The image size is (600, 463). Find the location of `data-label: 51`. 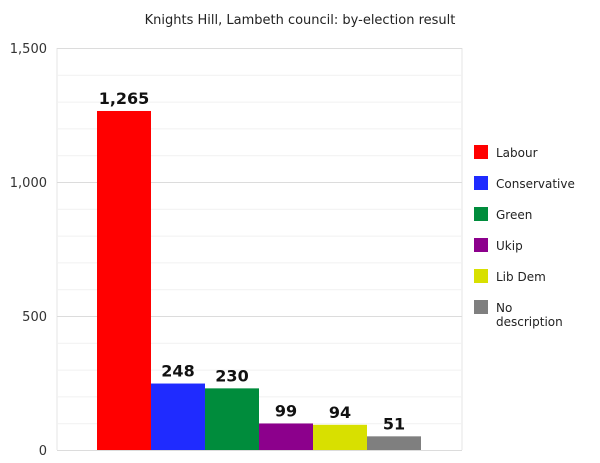

data-label: 51 is located at coordinates (394, 423).